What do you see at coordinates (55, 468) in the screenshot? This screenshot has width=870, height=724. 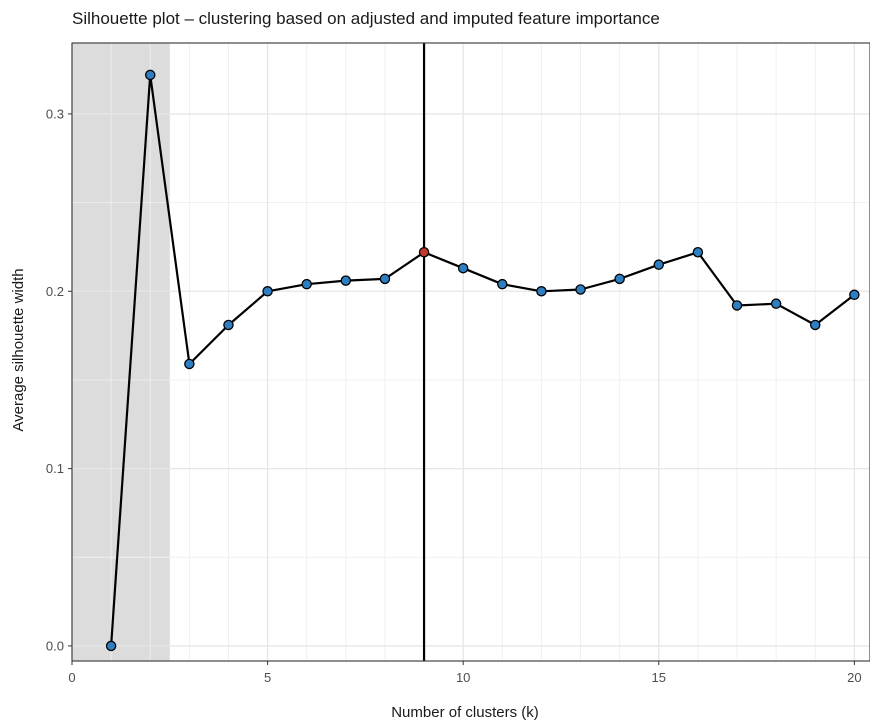 I see `y-tick-label: 0.1` at bounding box center [55, 468].